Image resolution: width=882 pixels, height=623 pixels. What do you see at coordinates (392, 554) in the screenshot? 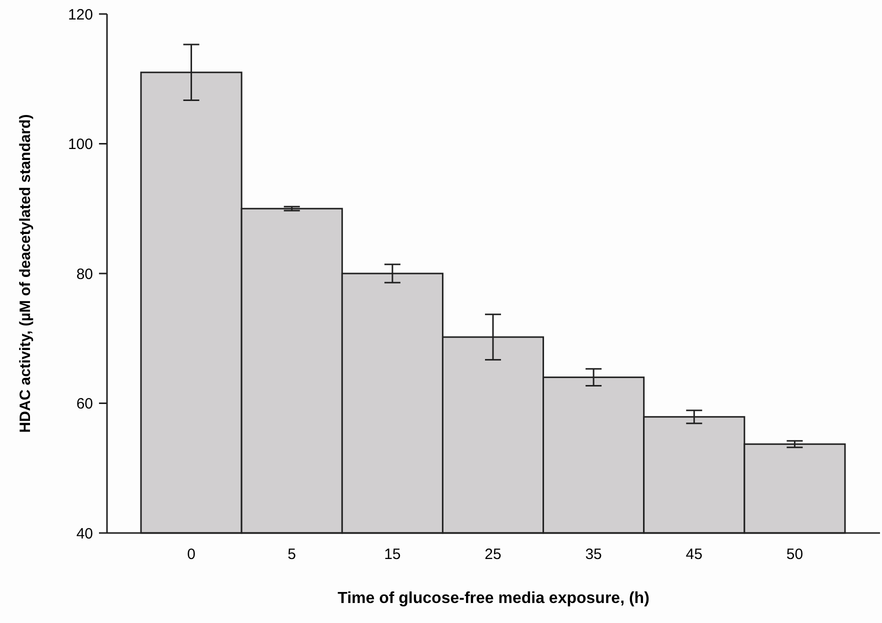
I see `x-tick-label: 15` at bounding box center [392, 554].